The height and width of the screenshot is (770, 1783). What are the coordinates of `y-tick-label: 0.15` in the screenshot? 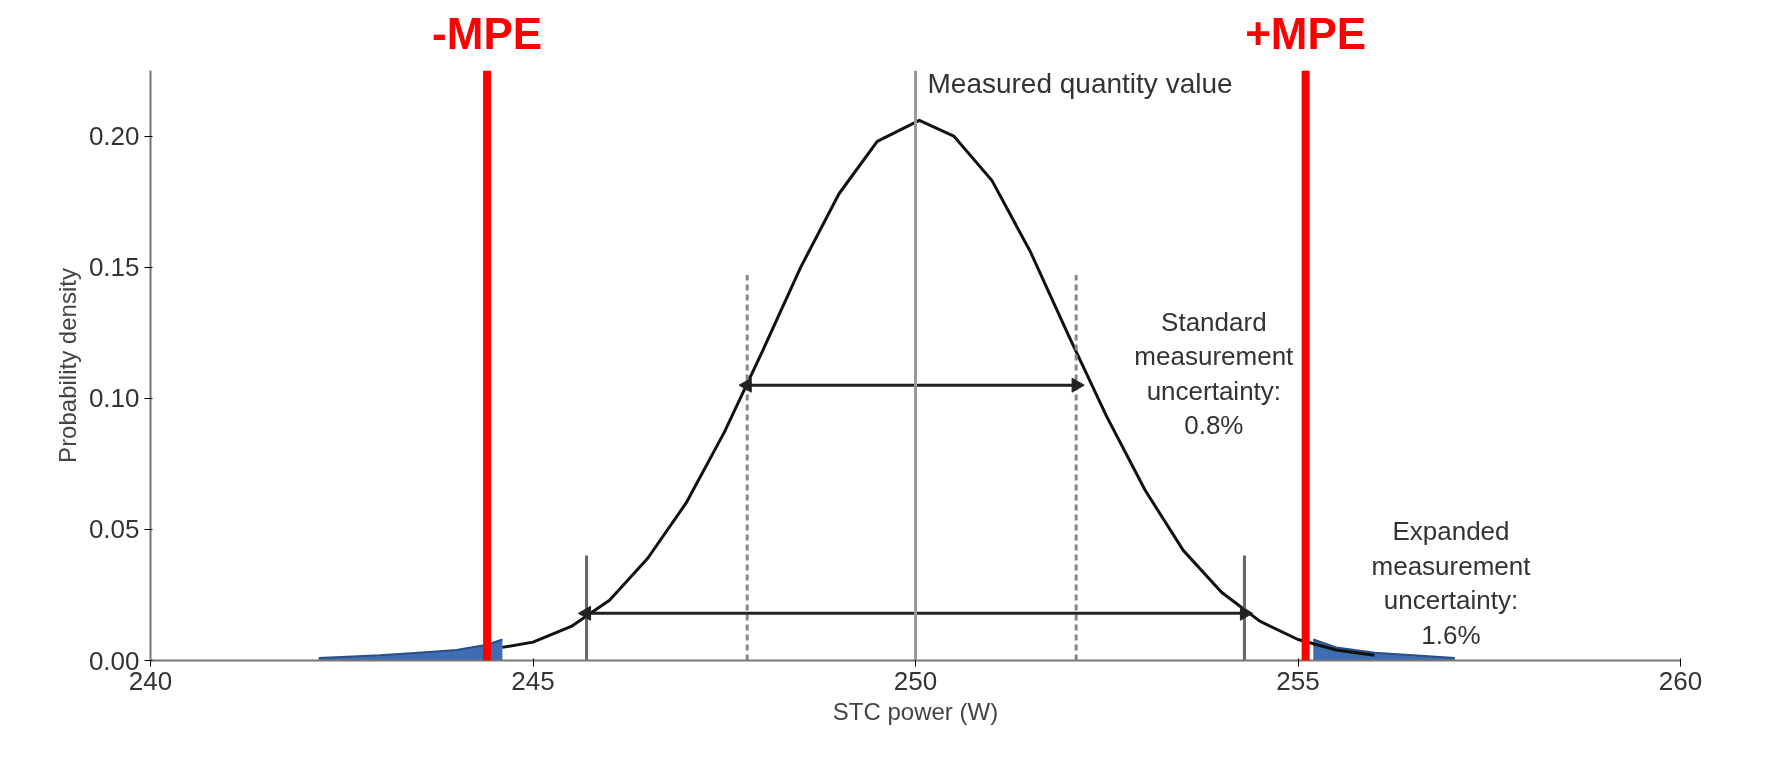 It's located at (114, 267).